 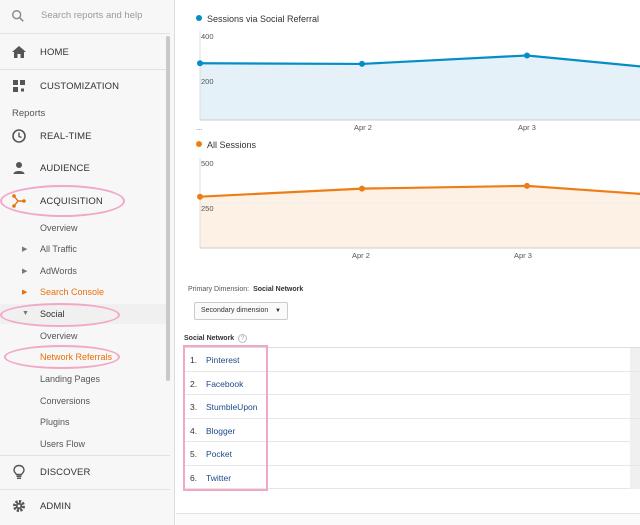 What do you see at coordinates (58, 249) in the screenshot?
I see `acq-all-traffic-label: All Traffic` at bounding box center [58, 249].